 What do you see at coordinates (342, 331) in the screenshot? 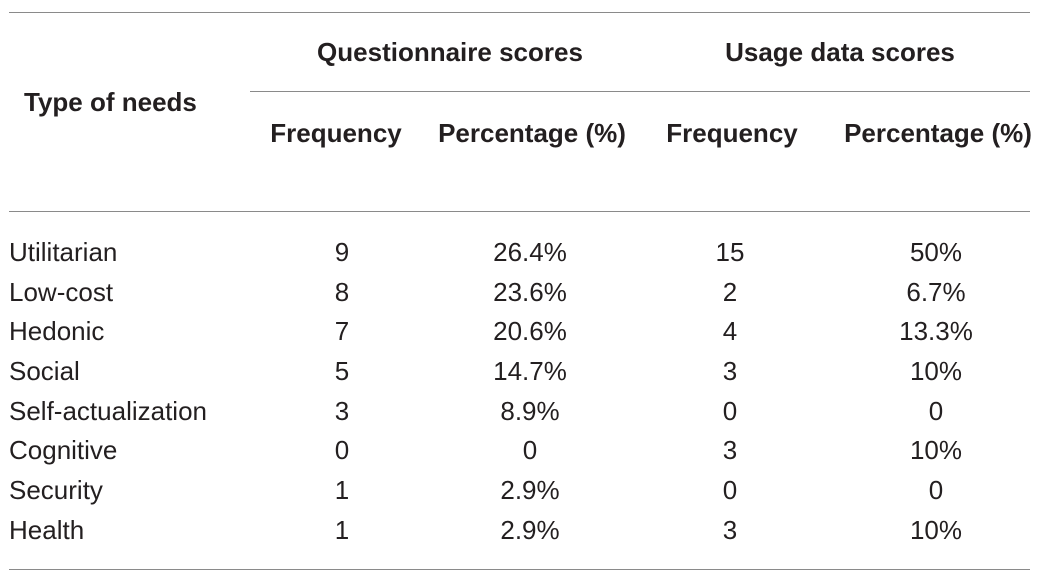
I see `questionnaire-frequency: 7` at bounding box center [342, 331].